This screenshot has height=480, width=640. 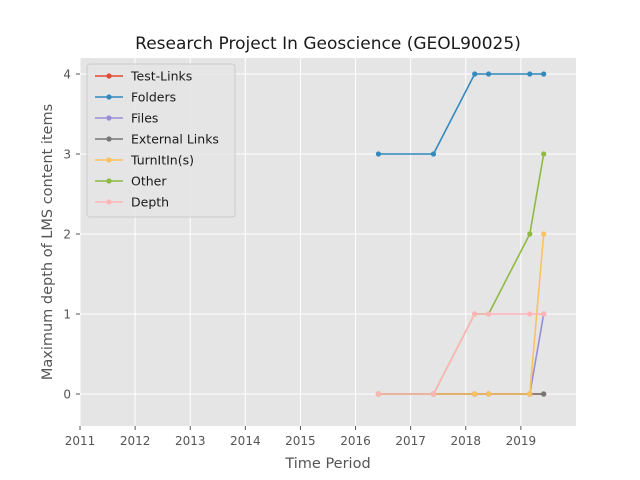 I want to click on x-tick-label: 2016, so click(x=355, y=441).